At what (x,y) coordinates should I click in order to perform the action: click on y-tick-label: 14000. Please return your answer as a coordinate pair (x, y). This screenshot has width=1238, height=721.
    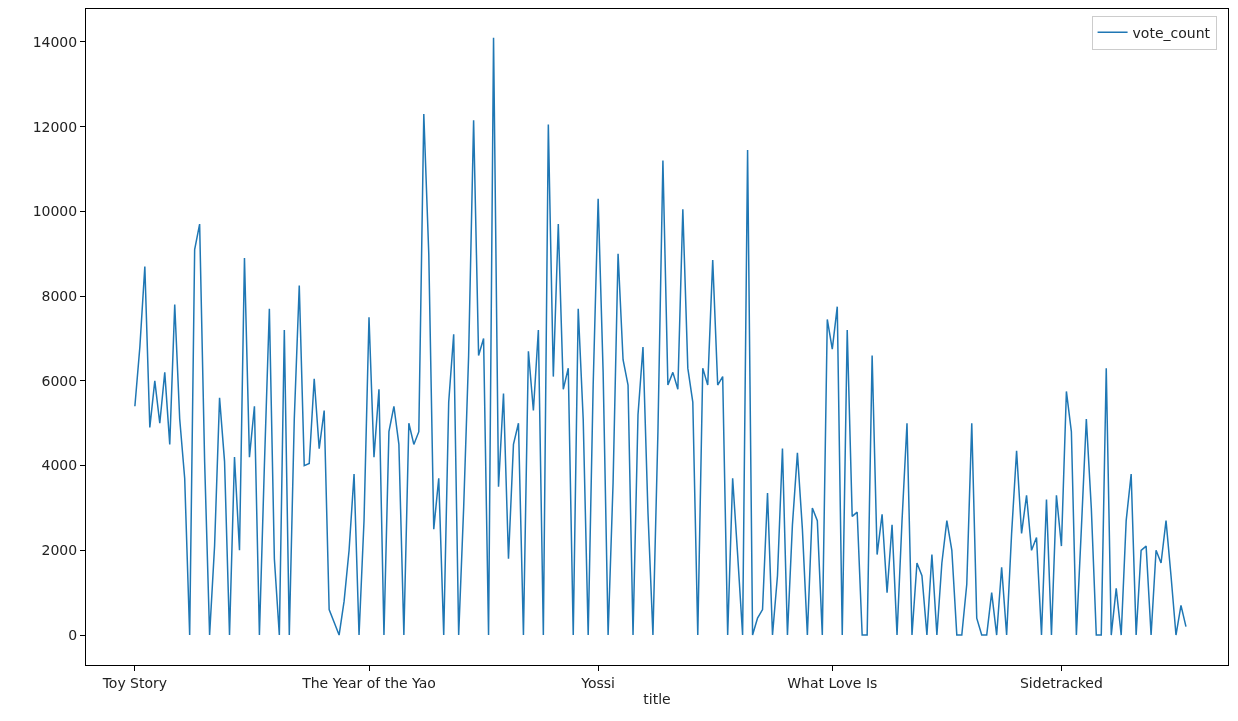
    Looking at the image, I should click on (55, 41).